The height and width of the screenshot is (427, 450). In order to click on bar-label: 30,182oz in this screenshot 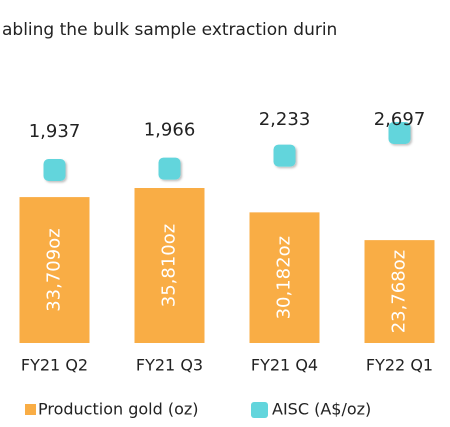, I will do `click(284, 277)`.